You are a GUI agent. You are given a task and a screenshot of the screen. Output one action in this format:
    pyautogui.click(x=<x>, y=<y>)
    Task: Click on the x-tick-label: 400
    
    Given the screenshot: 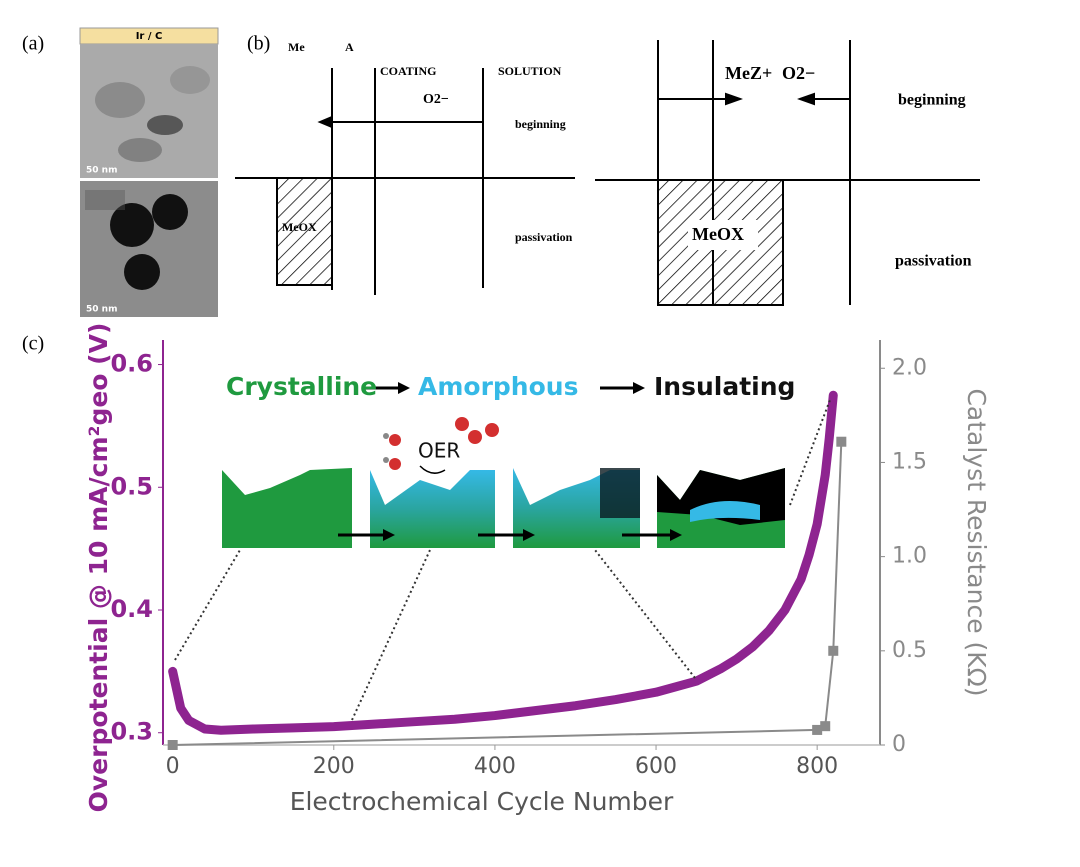 What is the action you would take?
    pyautogui.click(x=495, y=766)
    